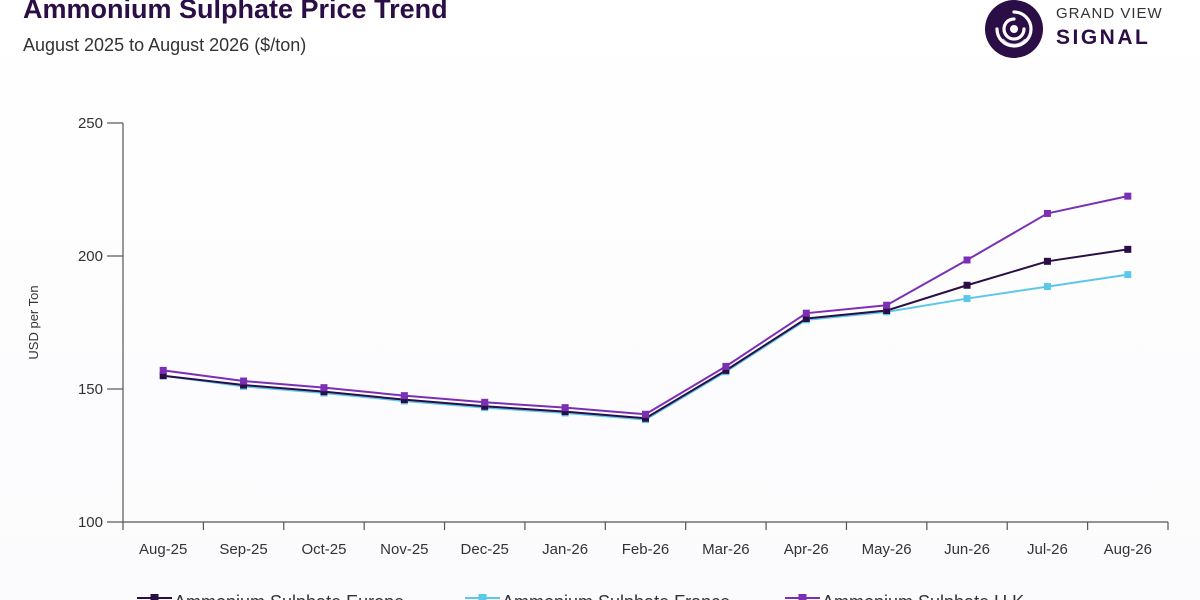 The height and width of the screenshot is (600, 1200). I want to click on brand-logo-block: GRAND VIEW SIGNAL, so click(1085, 29).